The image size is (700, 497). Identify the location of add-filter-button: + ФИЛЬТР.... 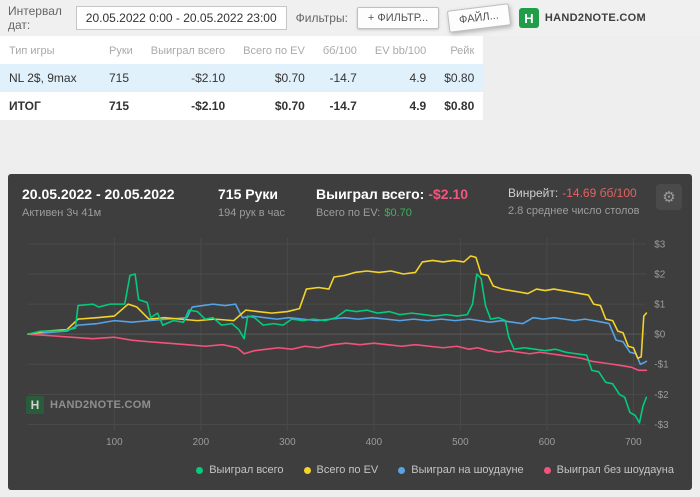
(398, 18).